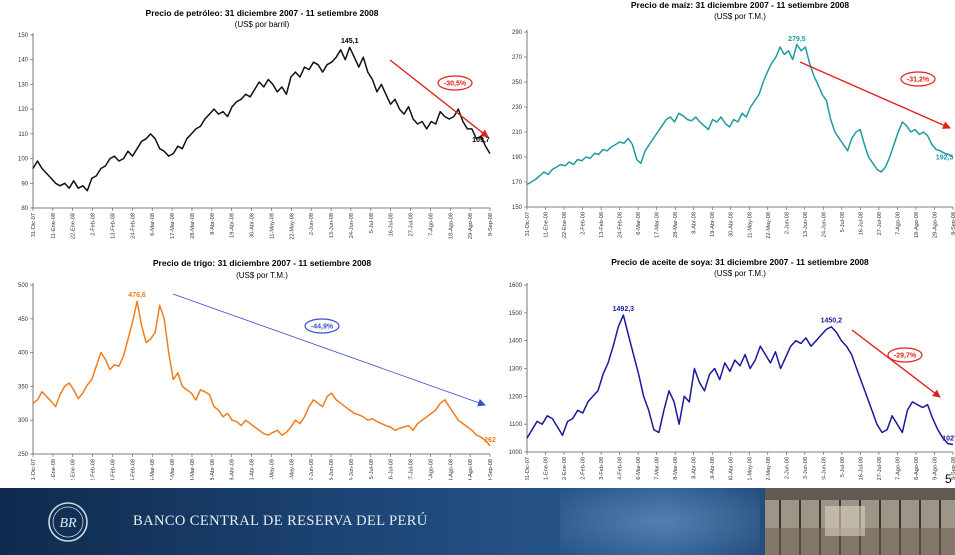 The width and height of the screenshot is (955, 555). What do you see at coordinates (516, 370) in the screenshot?
I see `y-tick-label: 1300` at bounding box center [516, 370].